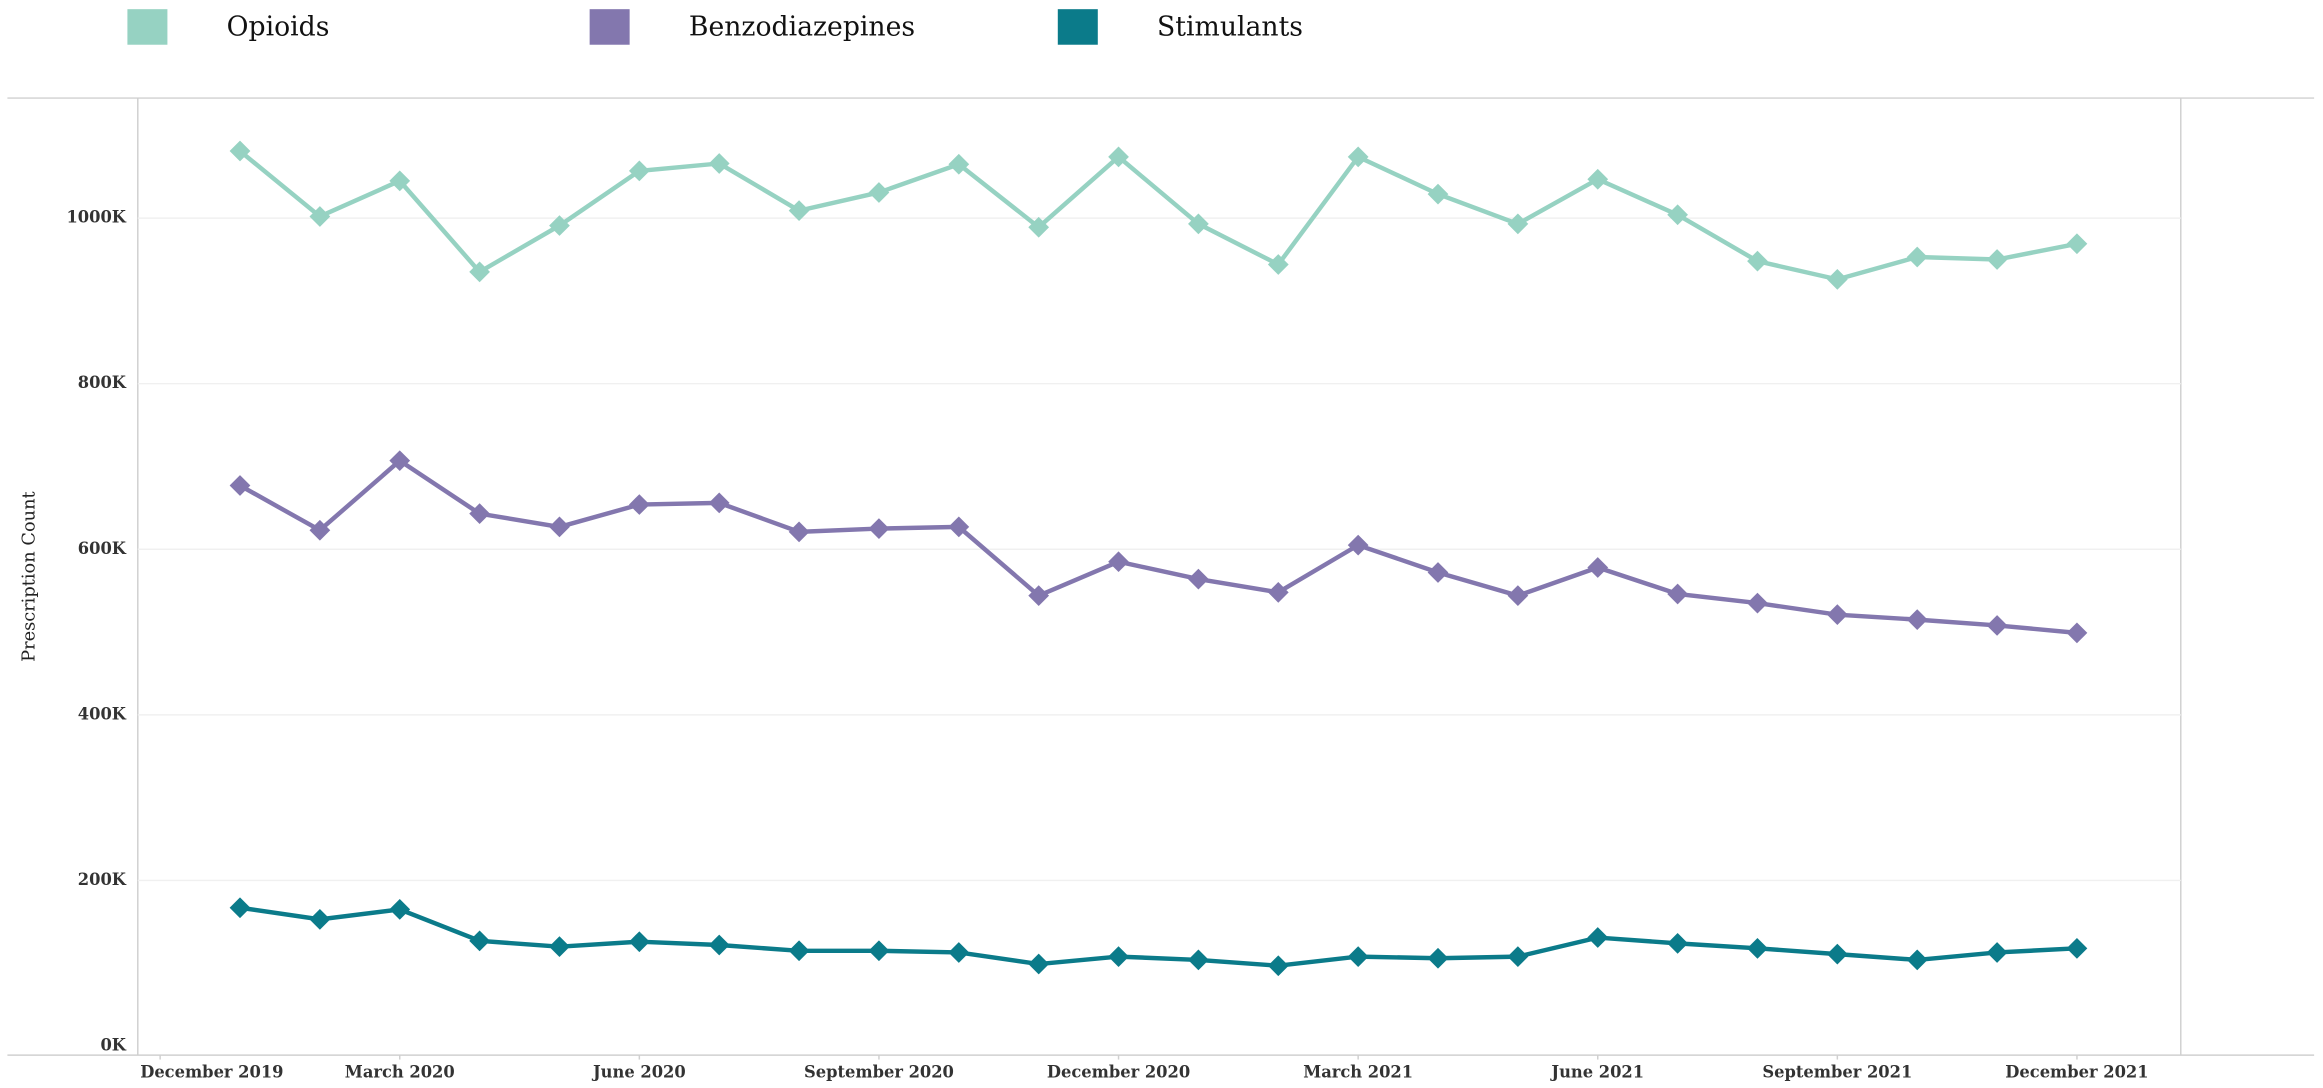  I want to click on y-tick-label: 0K, so click(113, 1045).